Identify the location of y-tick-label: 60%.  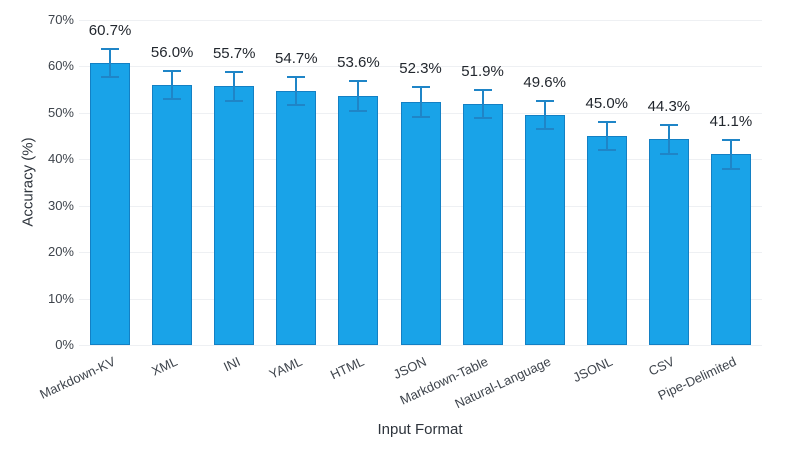
(60, 66).